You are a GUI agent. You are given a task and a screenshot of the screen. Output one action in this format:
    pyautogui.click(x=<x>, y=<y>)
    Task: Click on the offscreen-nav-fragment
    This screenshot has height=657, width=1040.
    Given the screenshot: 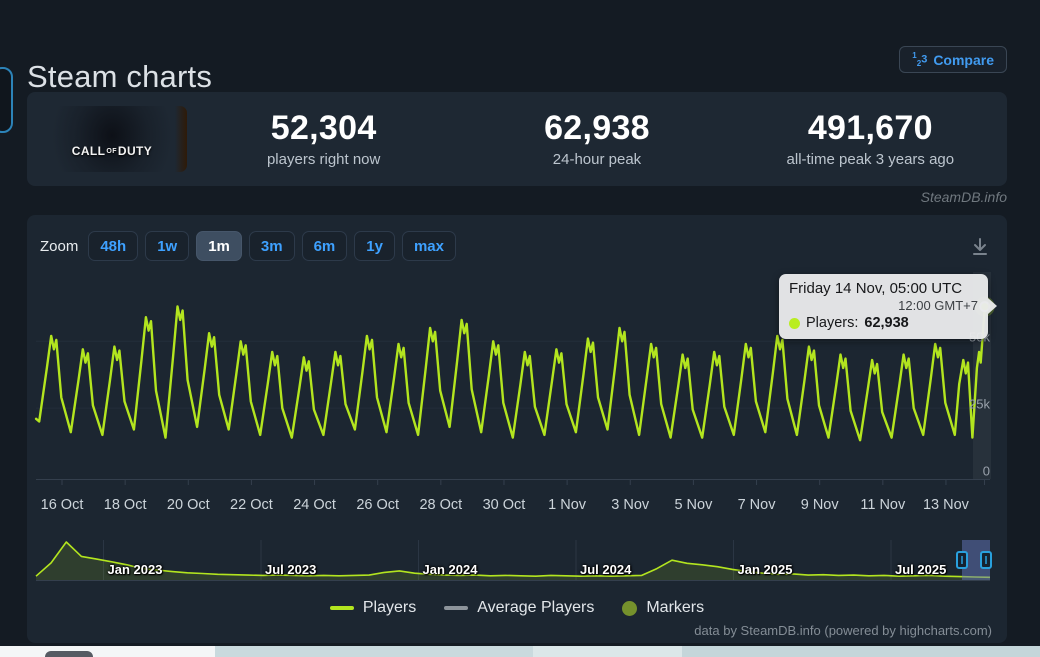 What is the action you would take?
    pyautogui.click(x=6, y=100)
    